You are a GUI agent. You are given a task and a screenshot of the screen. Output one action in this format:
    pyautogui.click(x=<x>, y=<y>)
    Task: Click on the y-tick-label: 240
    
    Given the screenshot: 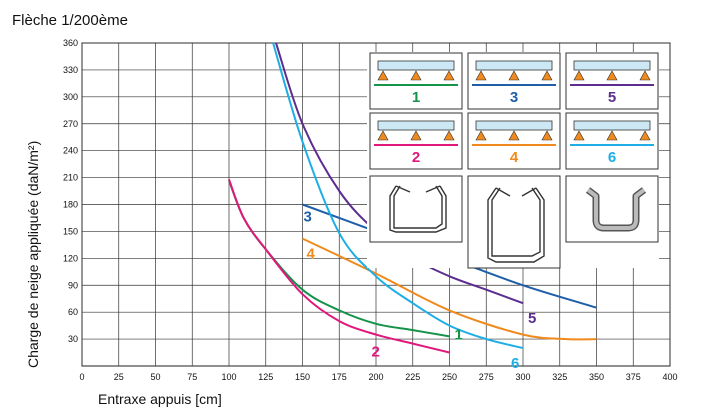 What is the action you would take?
    pyautogui.click(x=70, y=151)
    